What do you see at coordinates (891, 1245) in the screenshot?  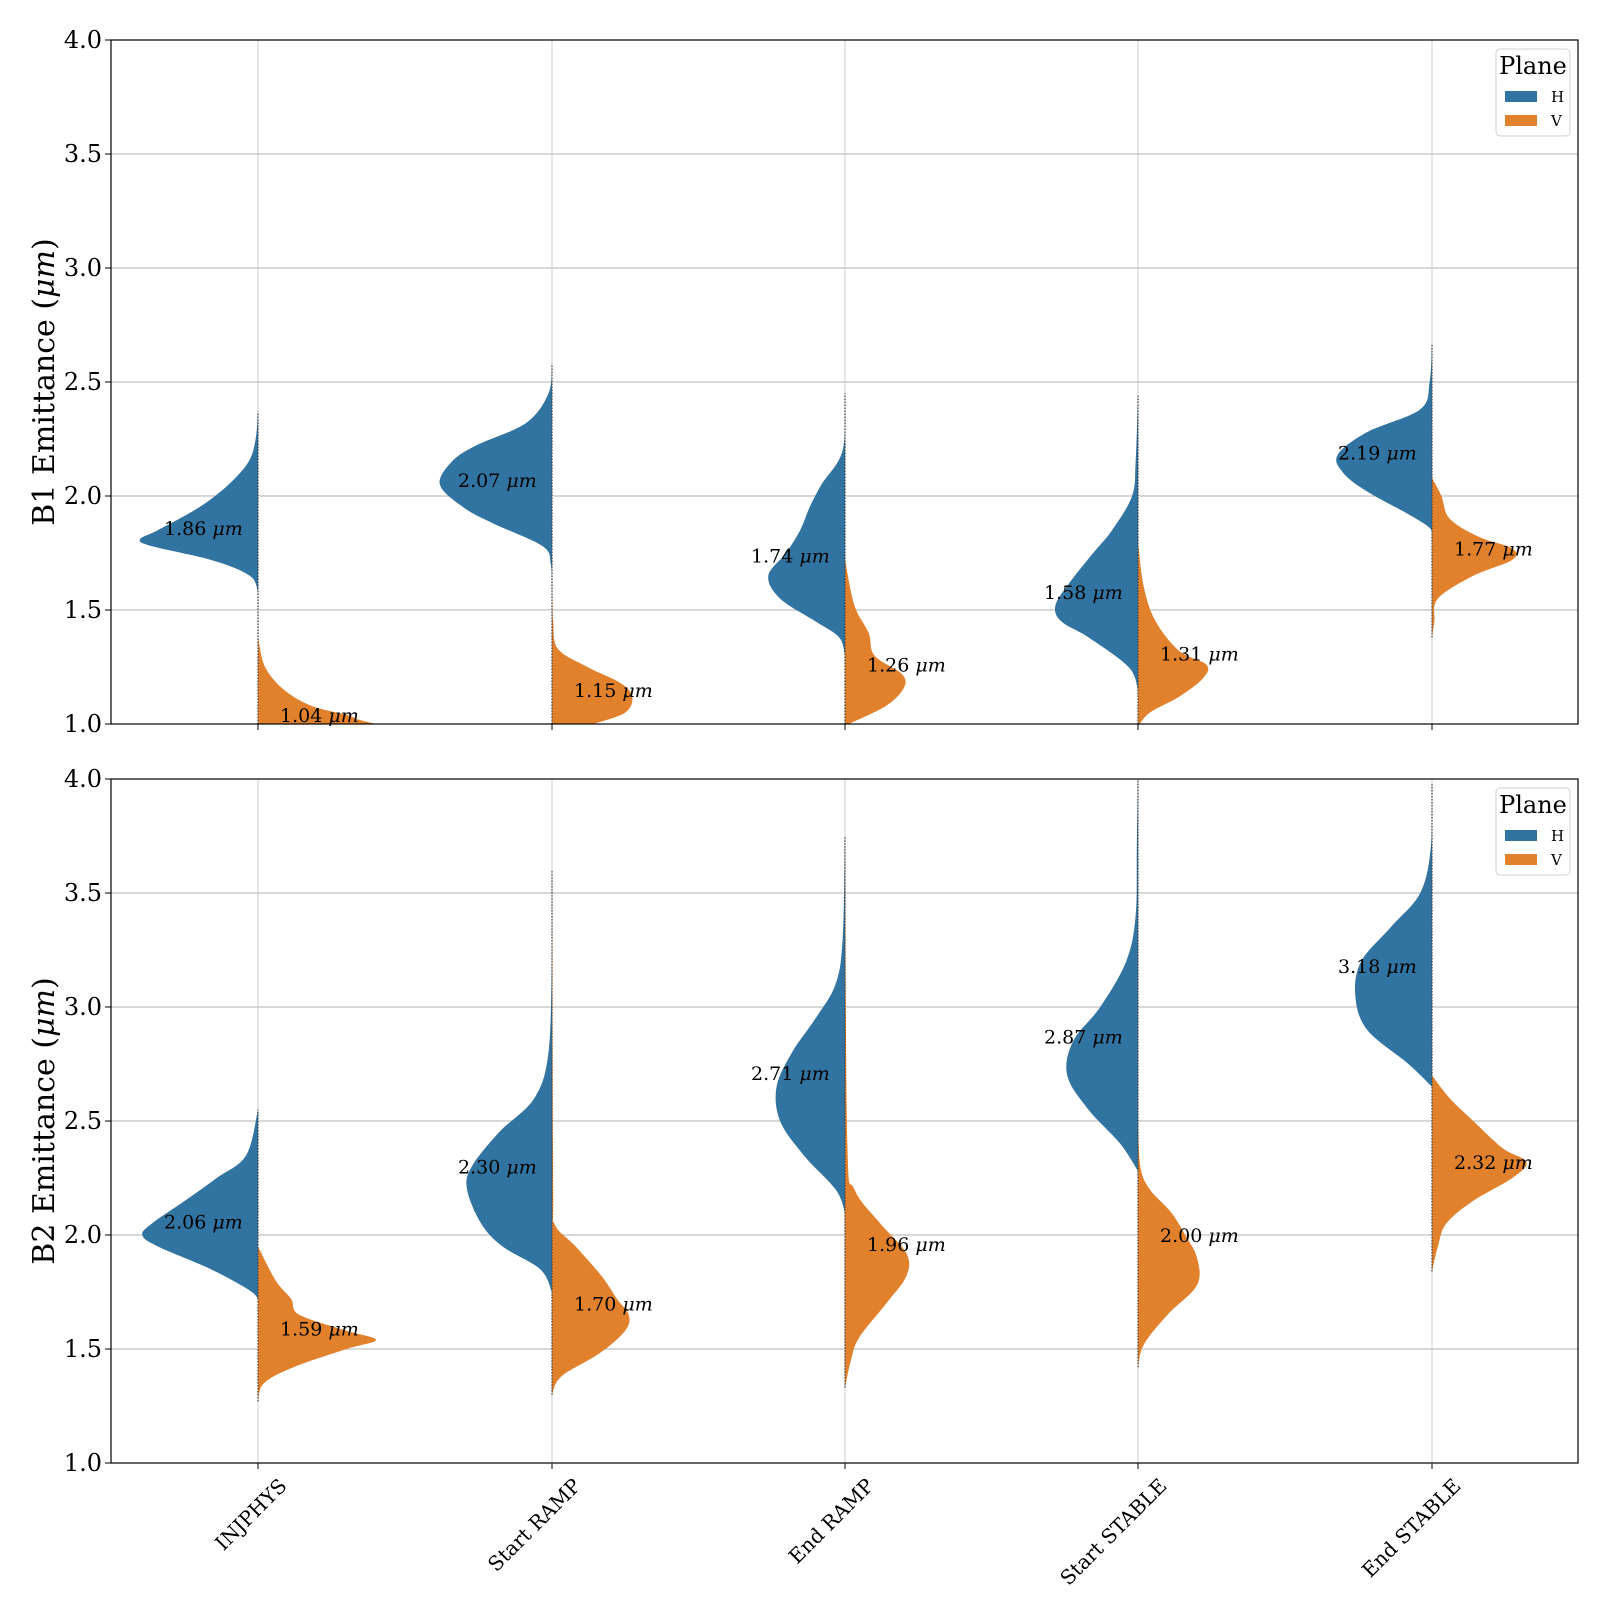 I see `median-value: 1.96` at bounding box center [891, 1245].